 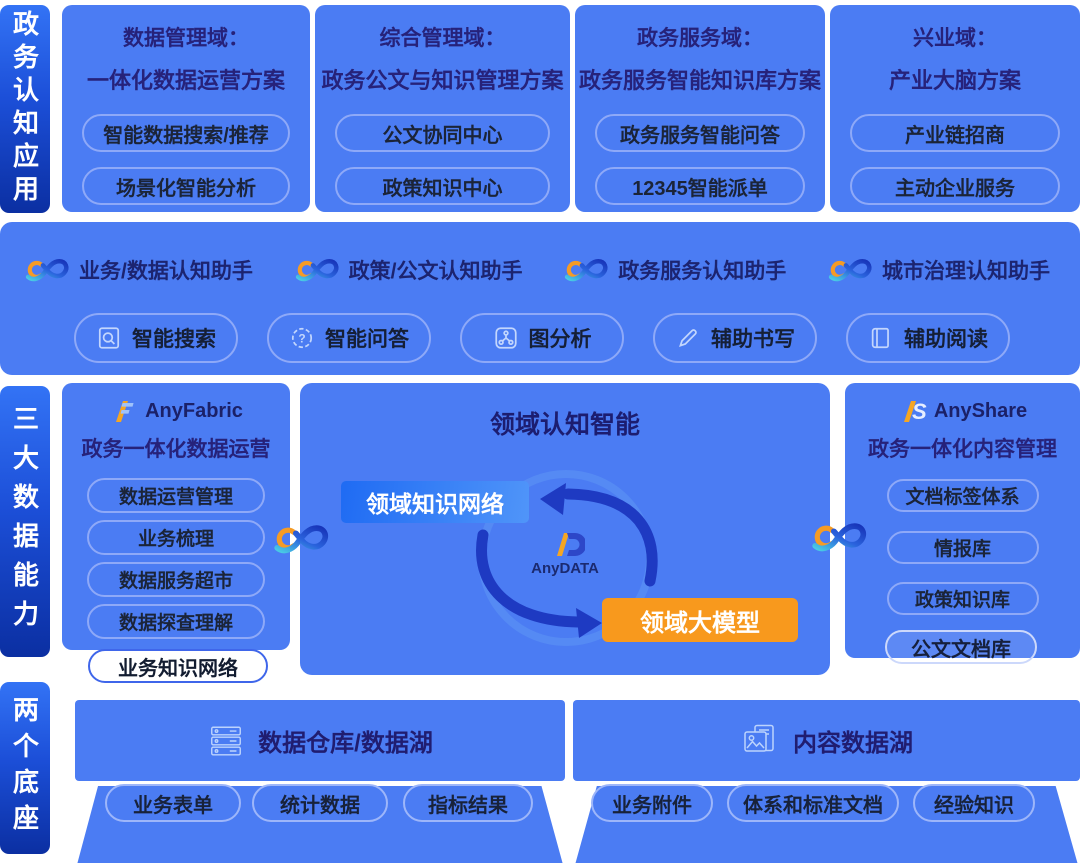 What do you see at coordinates (965, 271) in the screenshot?
I see `assistant-label: 城市治理认知助手` at bounding box center [965, 271].